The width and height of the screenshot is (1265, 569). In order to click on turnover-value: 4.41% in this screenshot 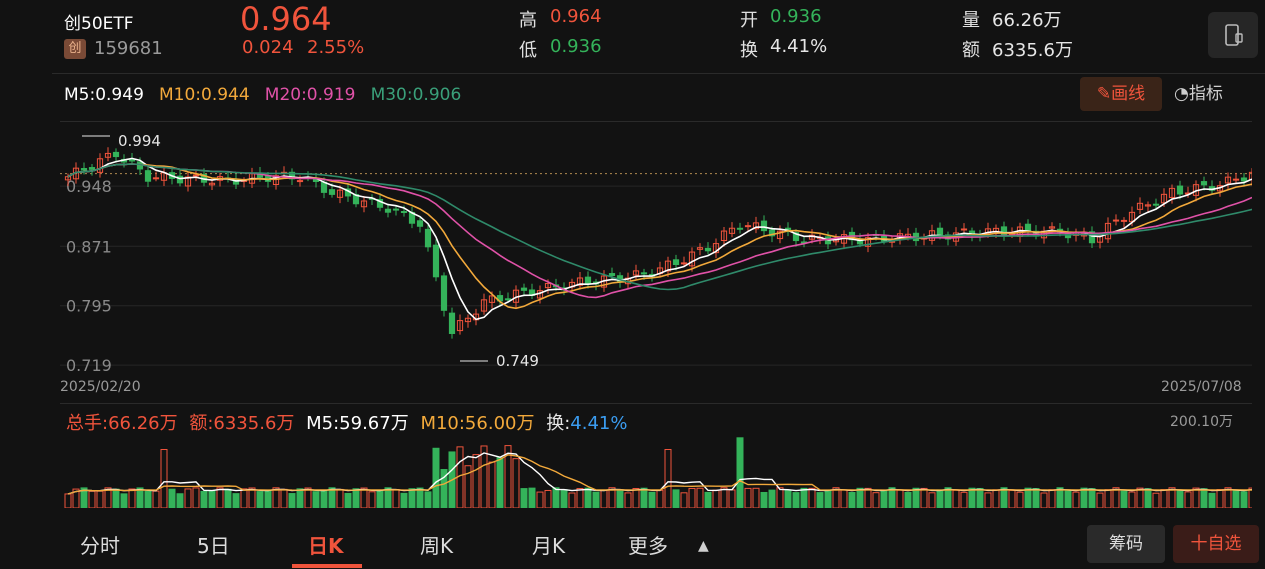, I will do `click(799, 46)`.